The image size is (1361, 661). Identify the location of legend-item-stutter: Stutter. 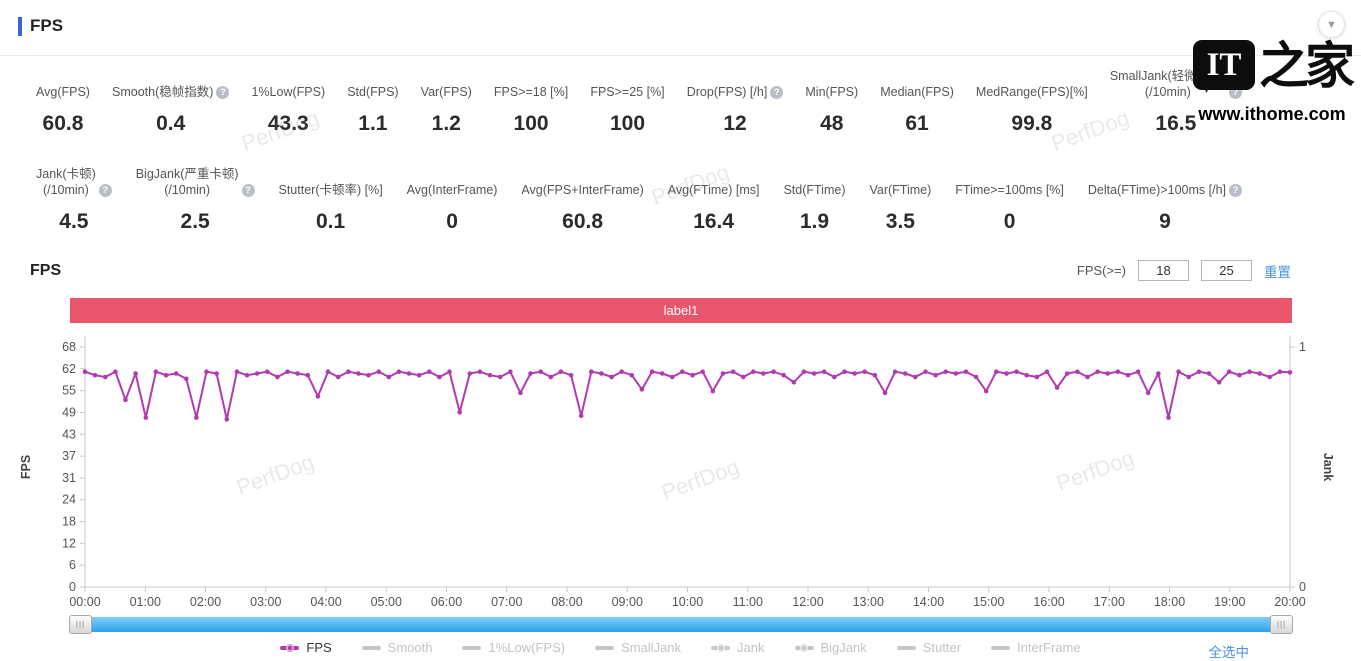
(929, 647).